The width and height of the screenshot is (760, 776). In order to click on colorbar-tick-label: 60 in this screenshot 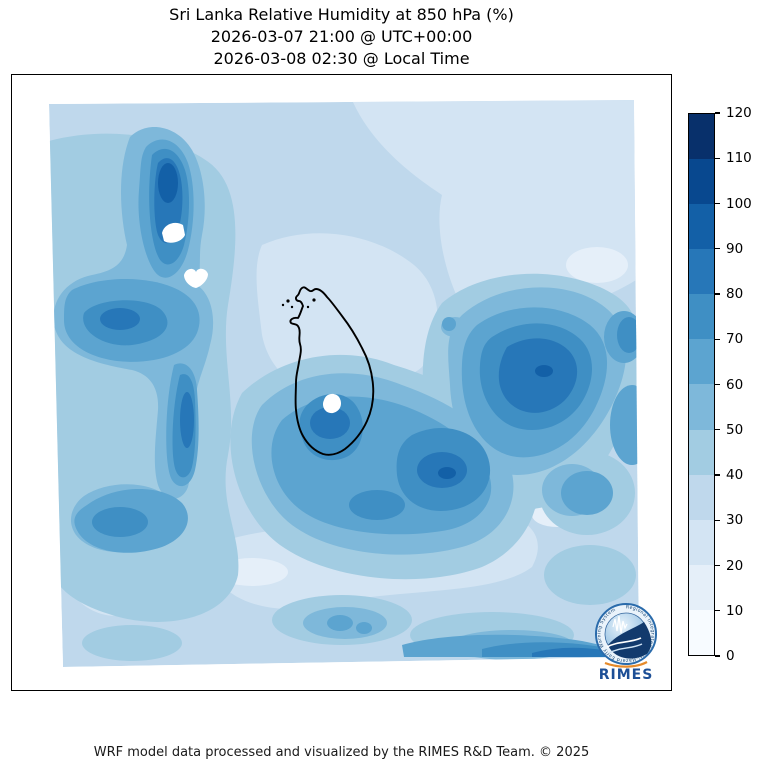, I will do `click(735, 384)`.